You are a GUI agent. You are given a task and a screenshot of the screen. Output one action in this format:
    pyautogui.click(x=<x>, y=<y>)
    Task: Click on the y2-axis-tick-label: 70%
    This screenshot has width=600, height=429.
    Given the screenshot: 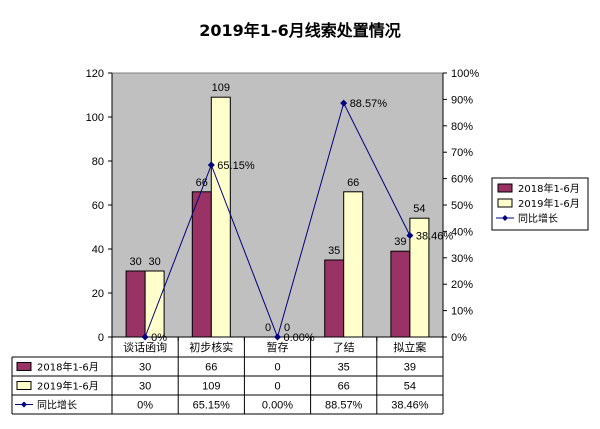 What is the action you would take?
    pyautogui.click(x=462, y=153)
    